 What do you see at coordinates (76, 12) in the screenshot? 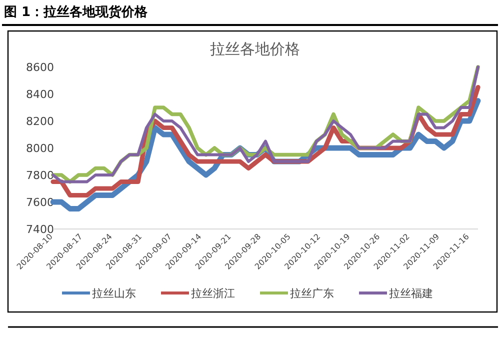
I see `chart-title: 图 1：拉丝各地现货价格` at bounding box center [76, 12].